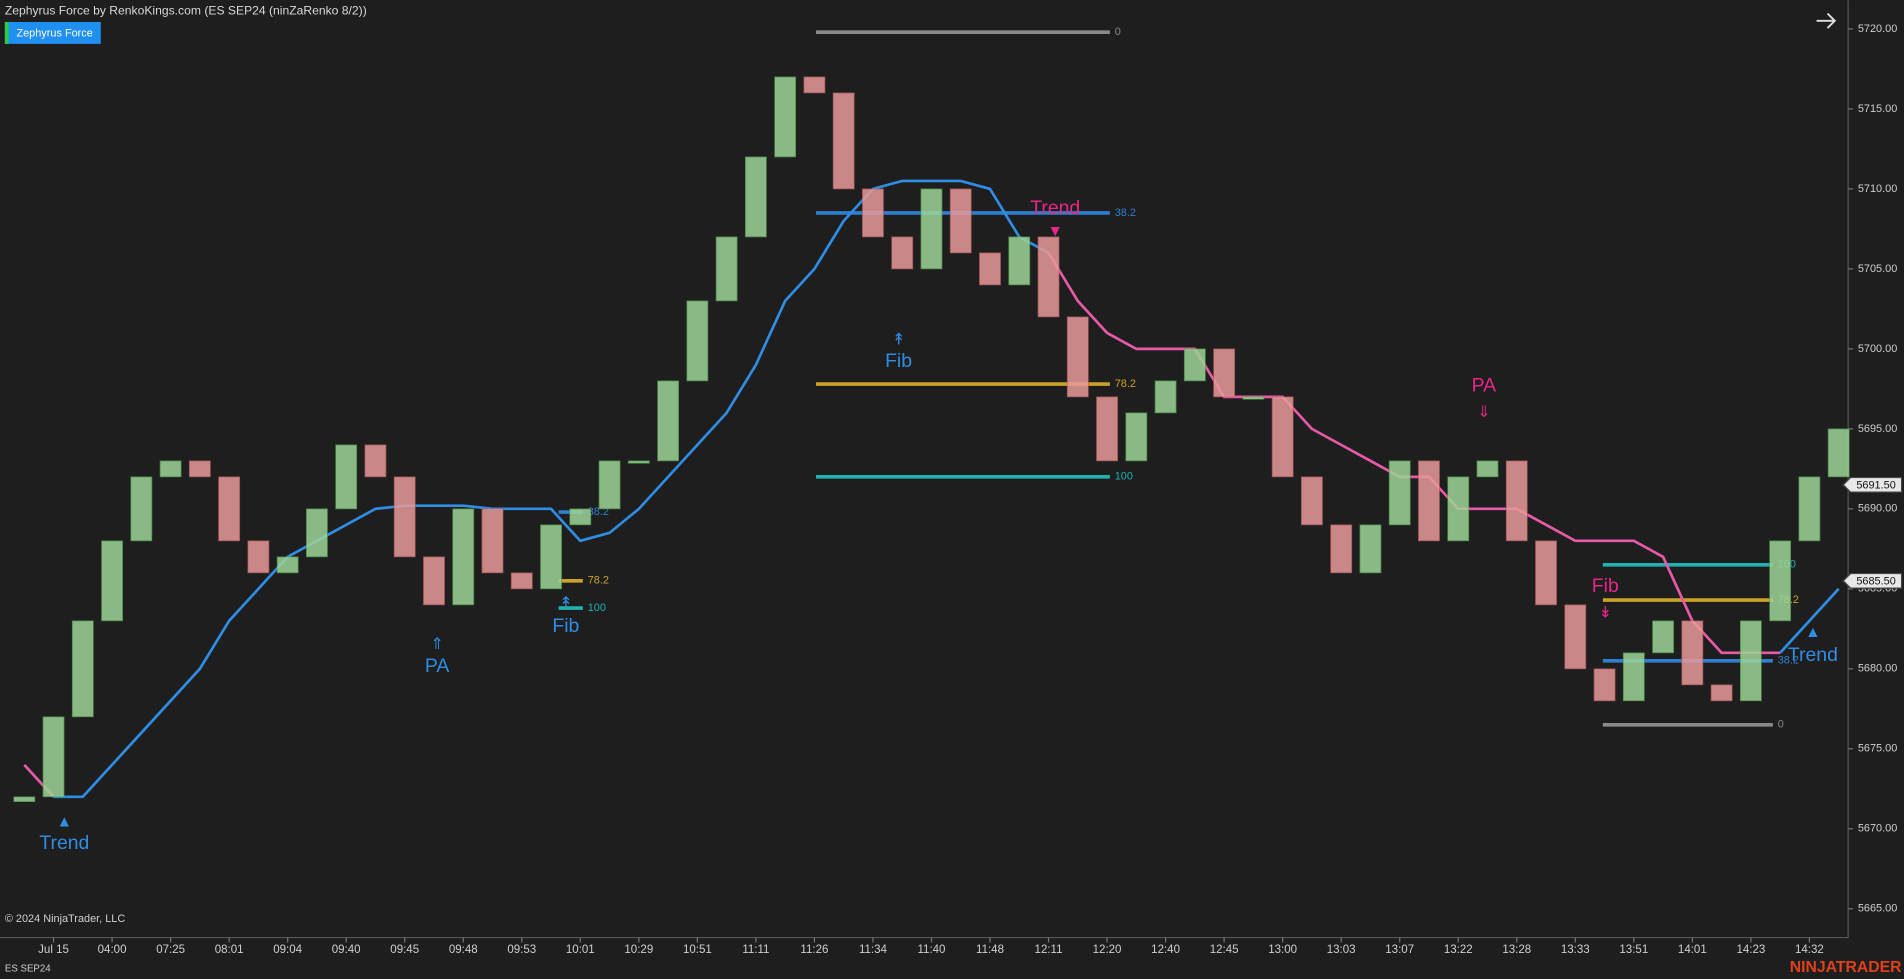 The image size is (1904, 979). Describe the element at coordinates (1877, 429) in the screenshot. I see `y-tick-label: 5695.00` at that location.